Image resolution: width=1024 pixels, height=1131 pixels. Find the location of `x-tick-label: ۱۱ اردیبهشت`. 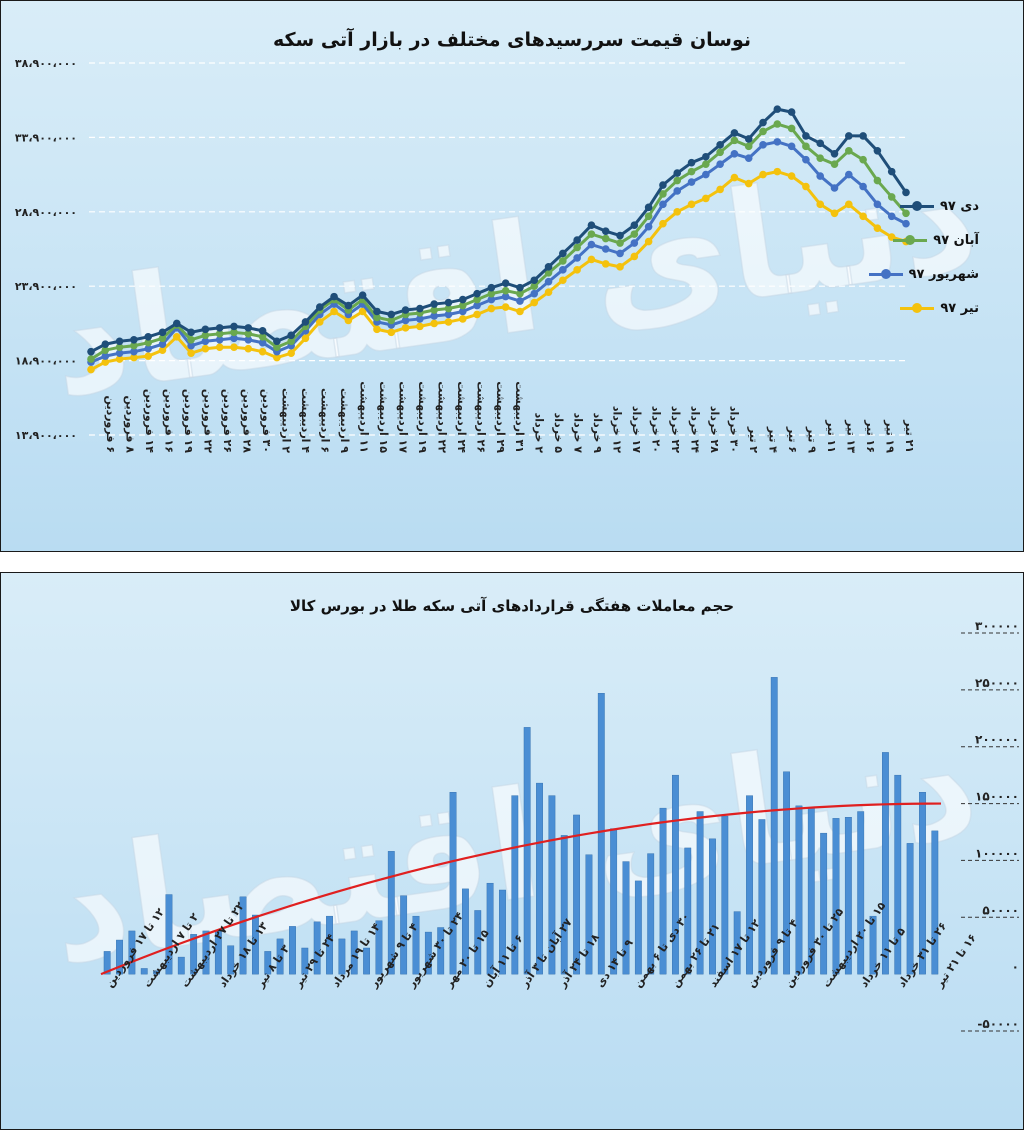

x-tick-label: ۱۱ اردیبهشت is located at coordinates (363, 417).